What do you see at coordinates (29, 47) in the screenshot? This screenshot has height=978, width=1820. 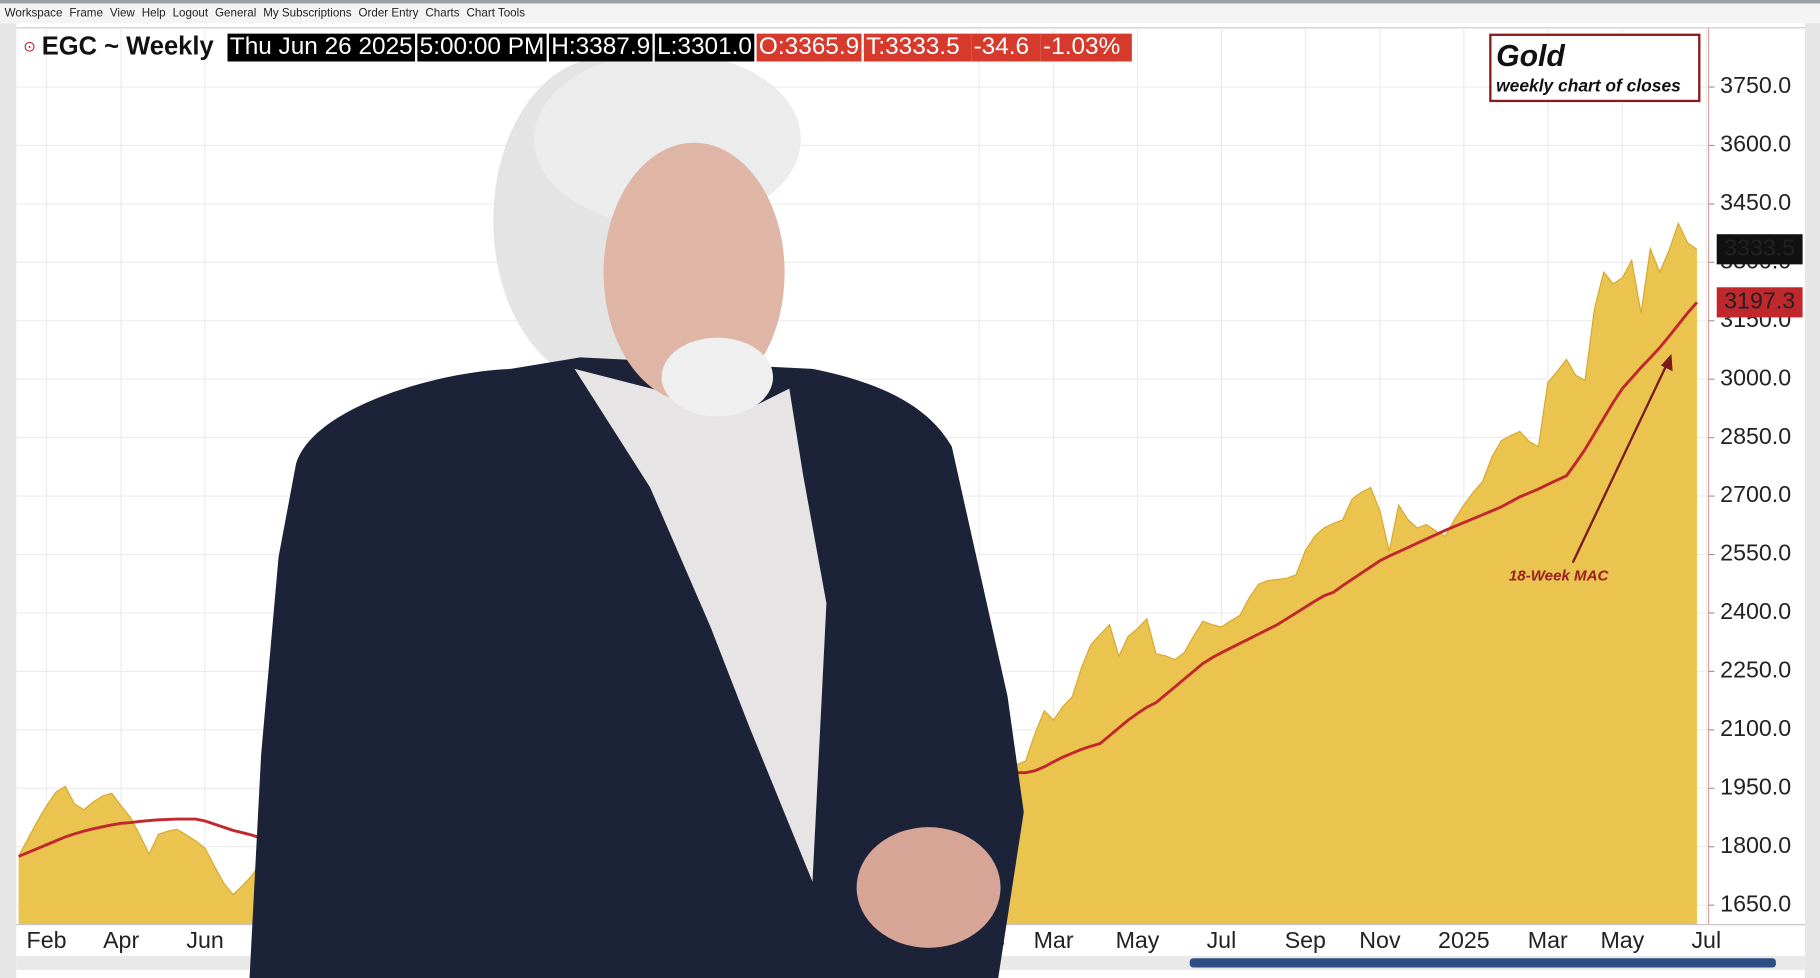 I see `symbol-icon: ⊙` at bounding box center [29, 47].